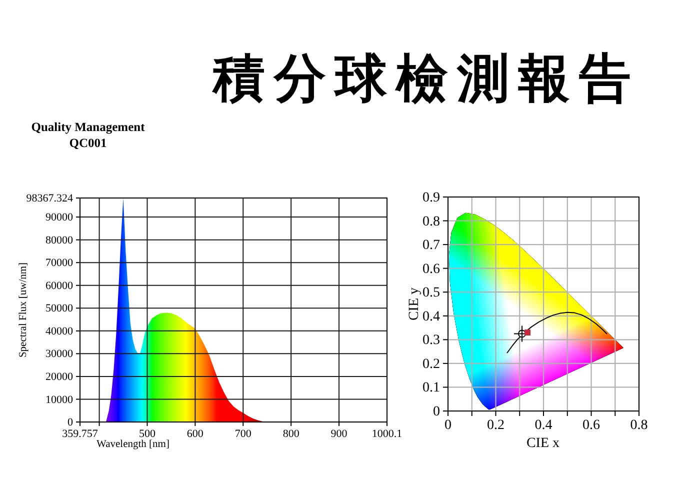 Image resolution: width=700 pixels, height=500 pixels. What do you see at coordinates (60, 331) in the screenshot?
I see `y-tick-label: 40000` at bounding box center [60, 331].